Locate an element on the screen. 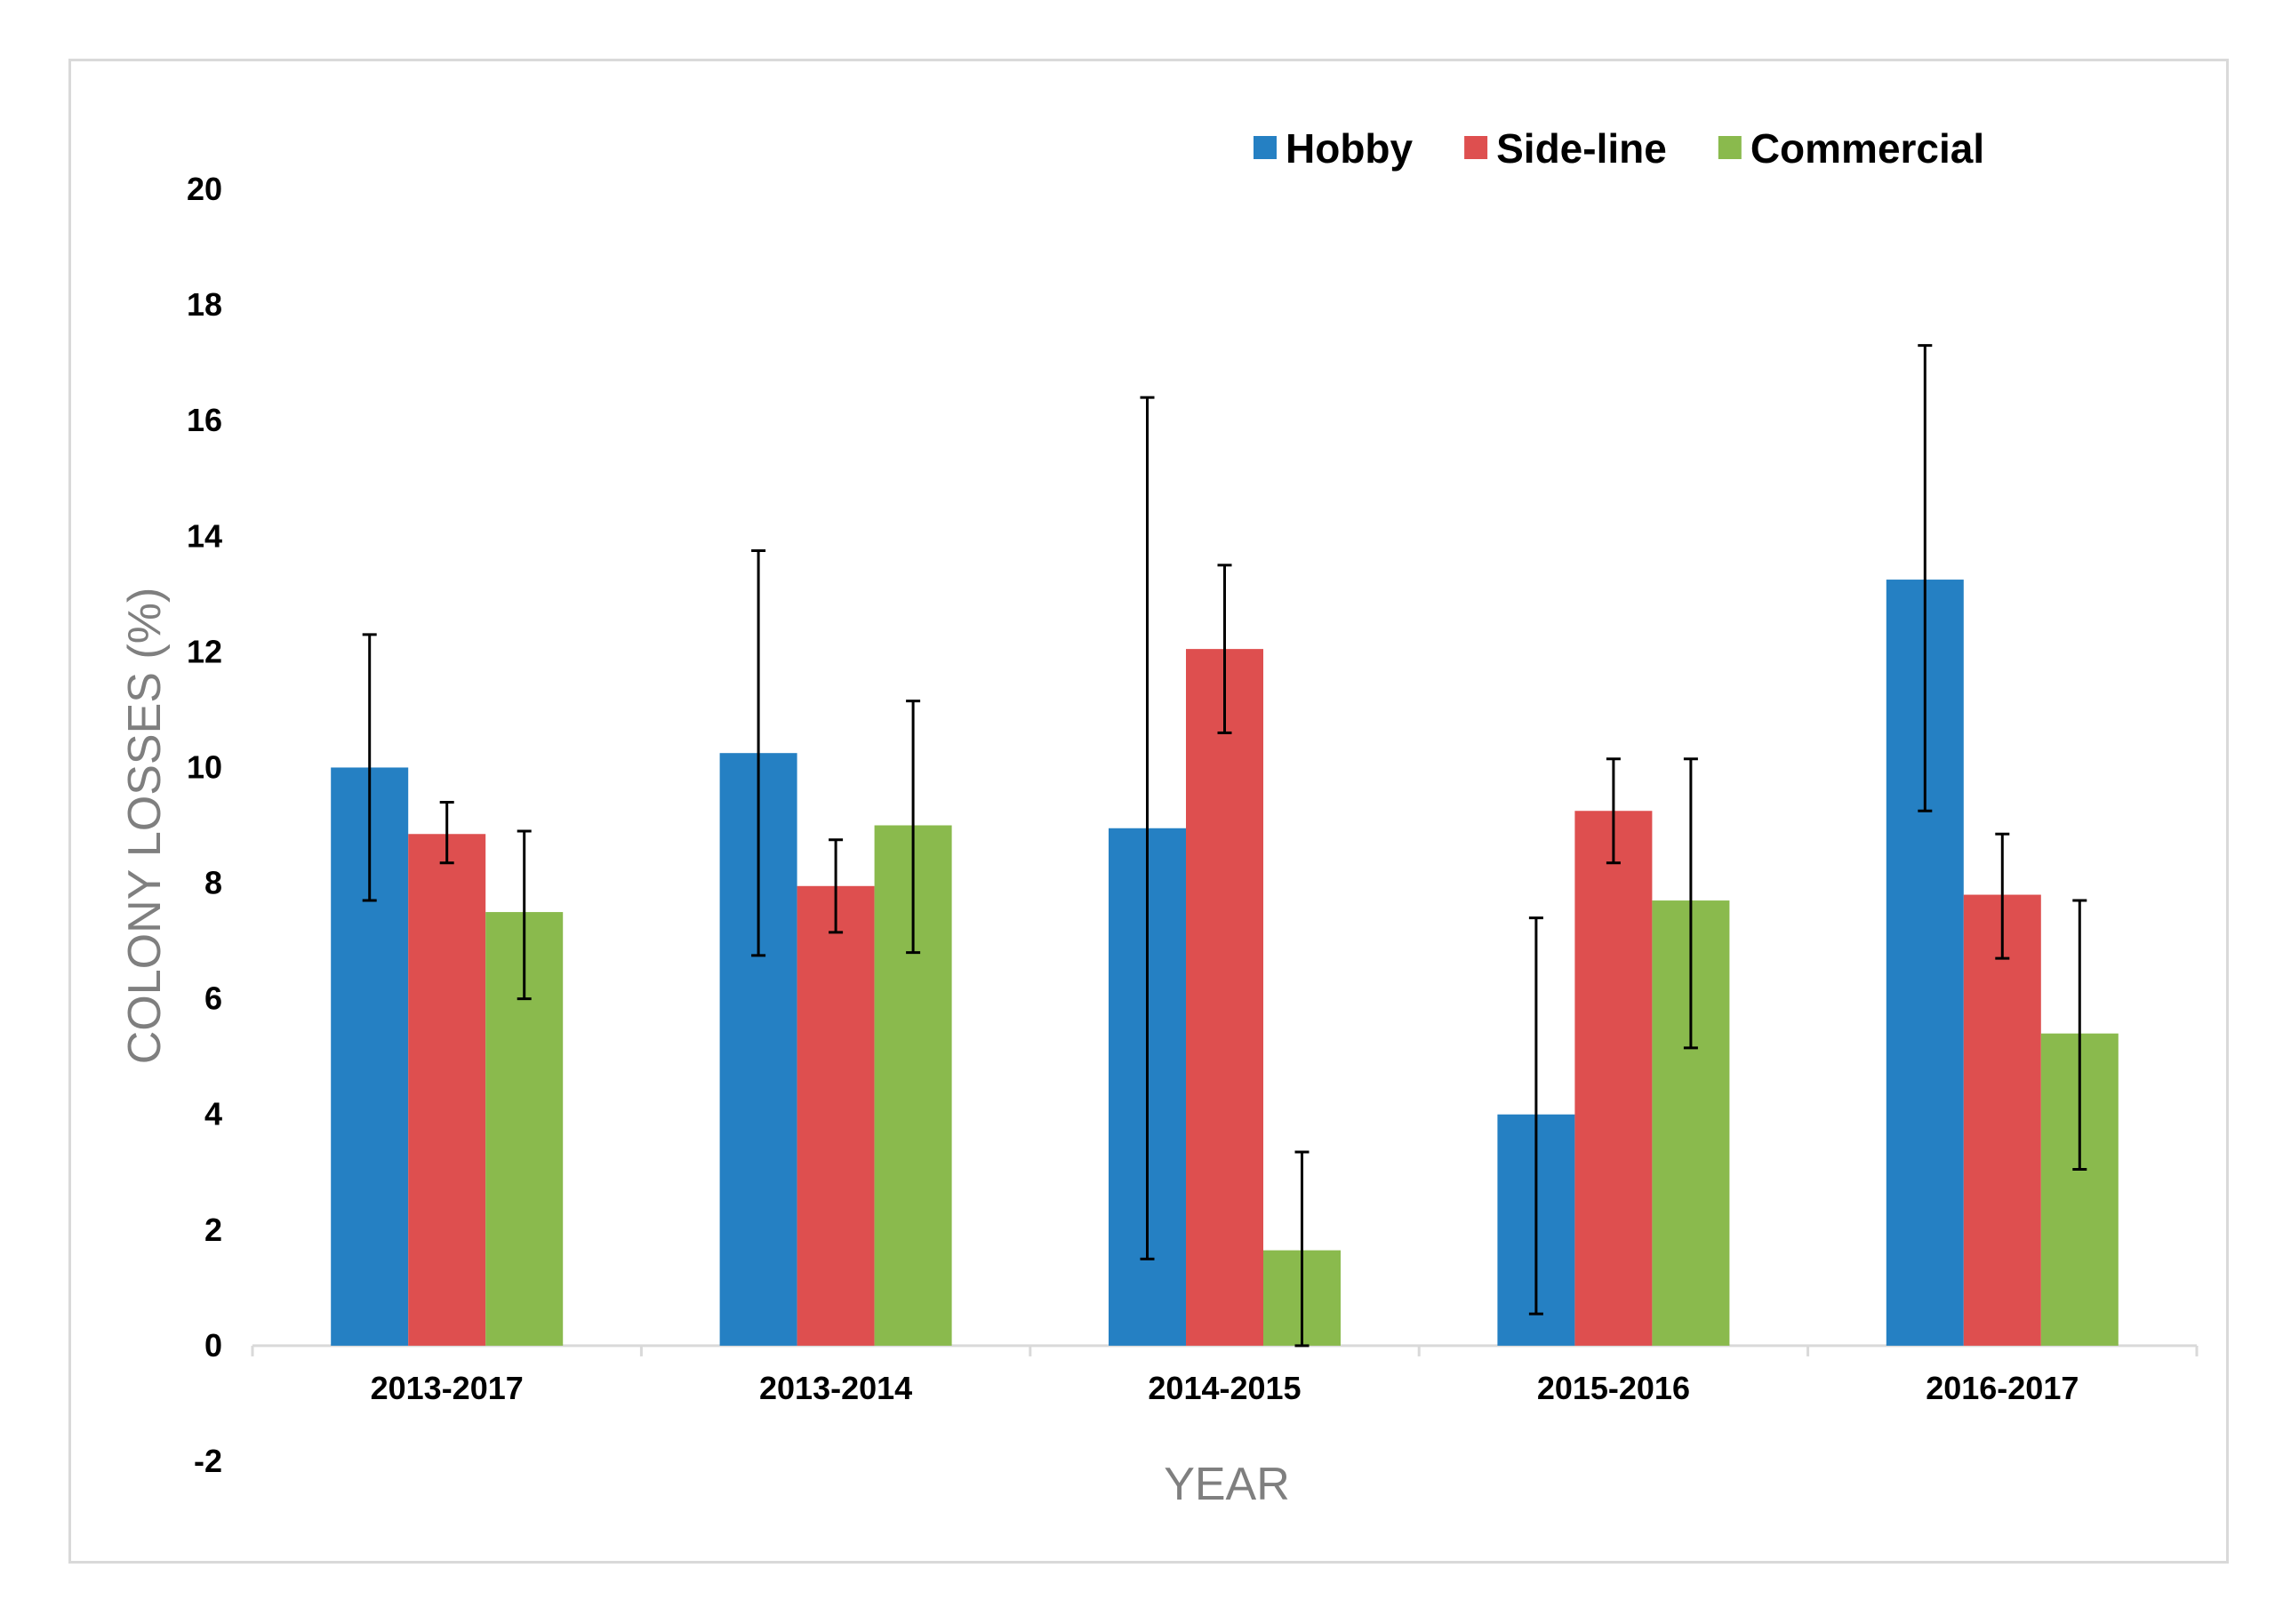 The image size is (2291, 1624). legend-swatch-commercial is located at coordinates (1730, 147).